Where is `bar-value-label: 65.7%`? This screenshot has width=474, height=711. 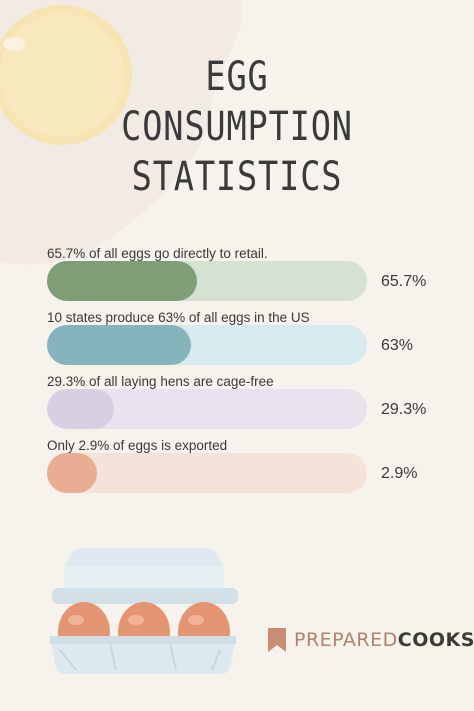 bar-value-label: 65.7% is located at coordinates (404, 281).